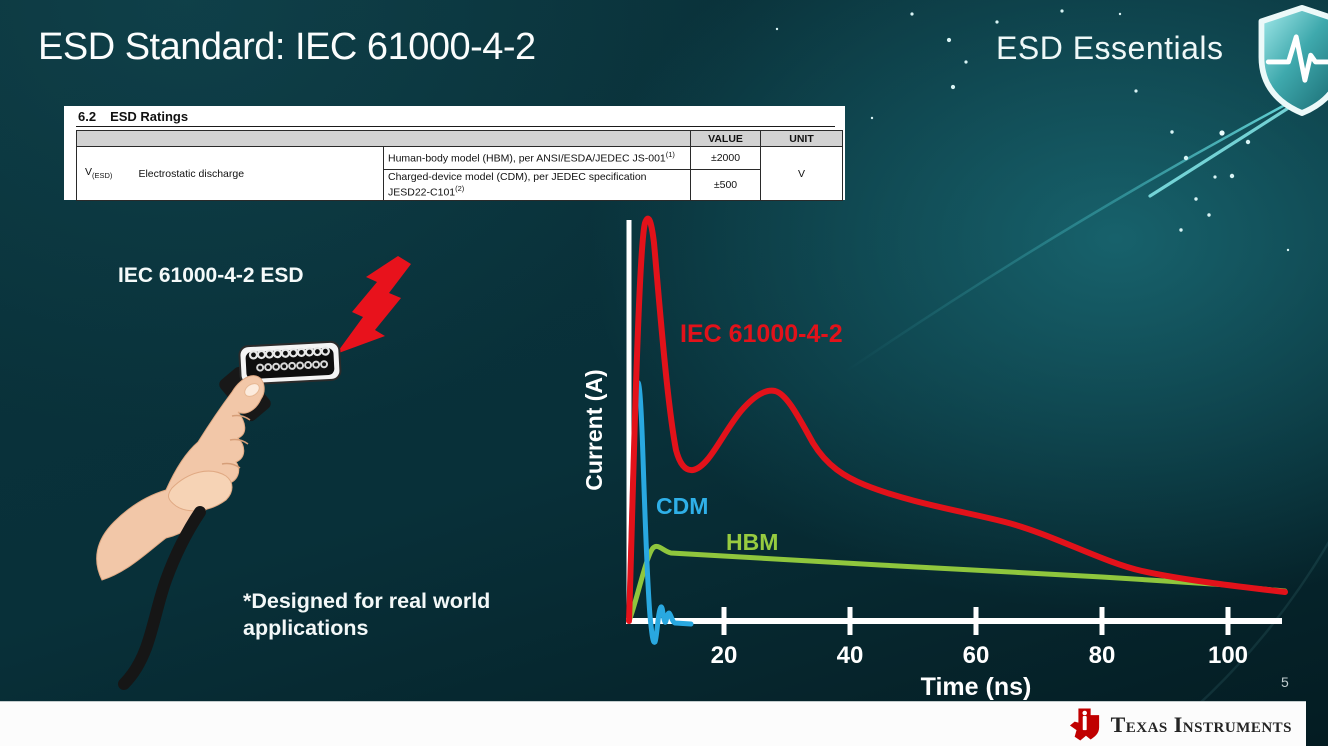  What do you see at coordinates (1110, 48) in the screenshot?
I see `program-badge: ESD Essentials` at bounding box center [1110, 48].